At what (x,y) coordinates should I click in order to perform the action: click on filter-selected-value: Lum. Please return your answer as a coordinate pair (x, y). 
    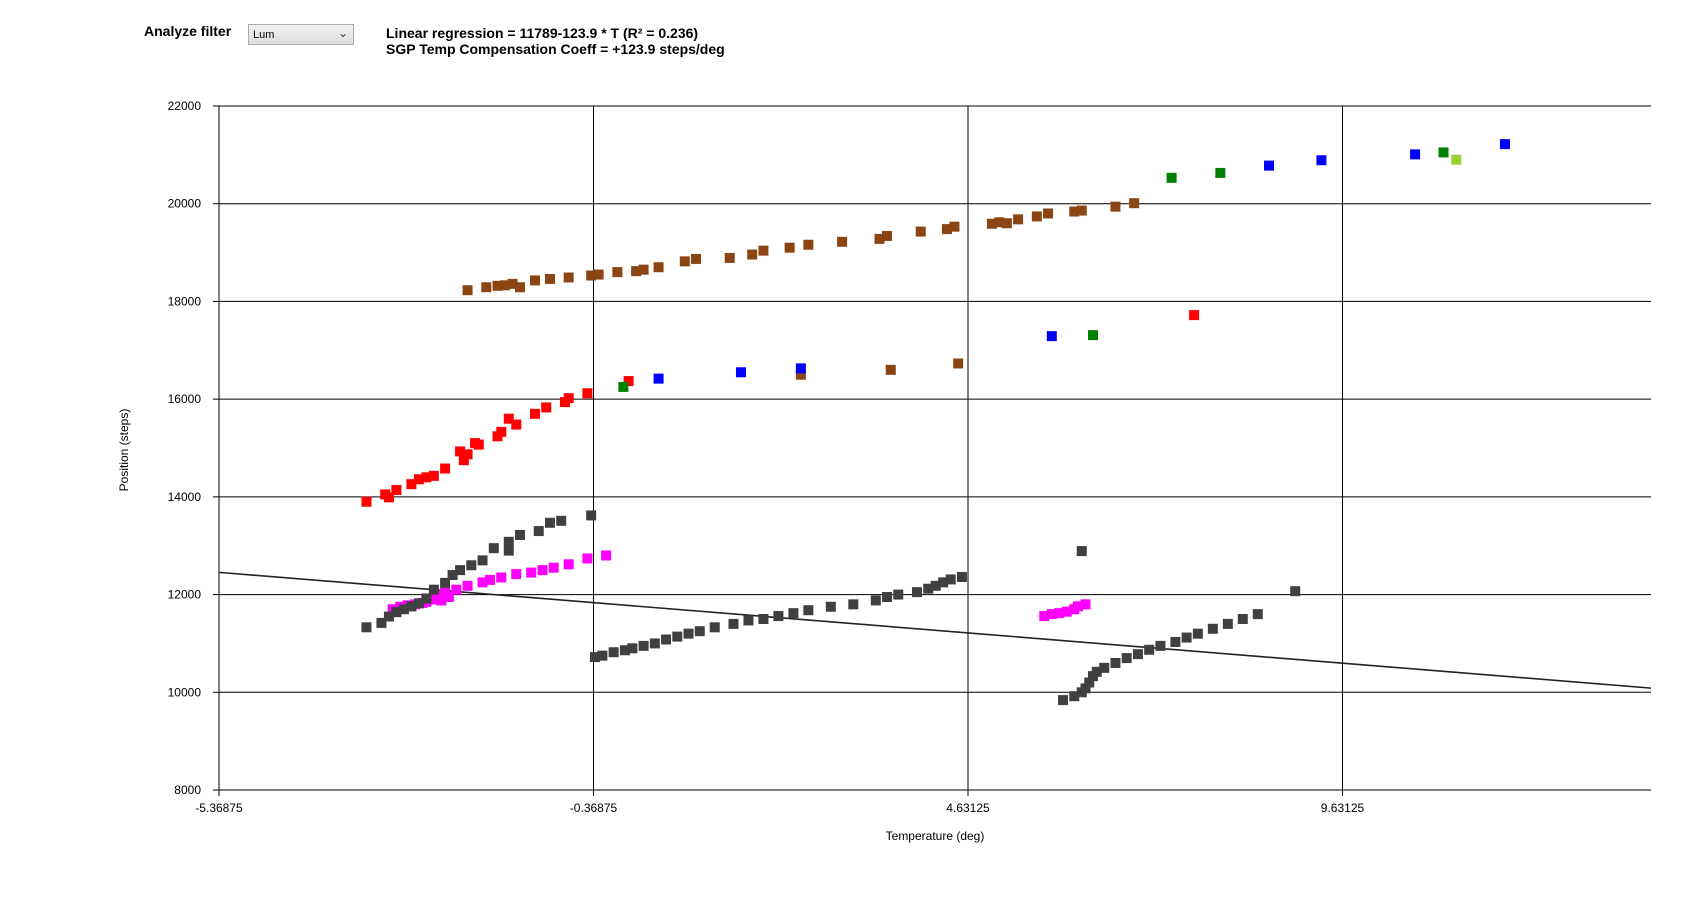
    Looking at the image, I should click on (264, 35).